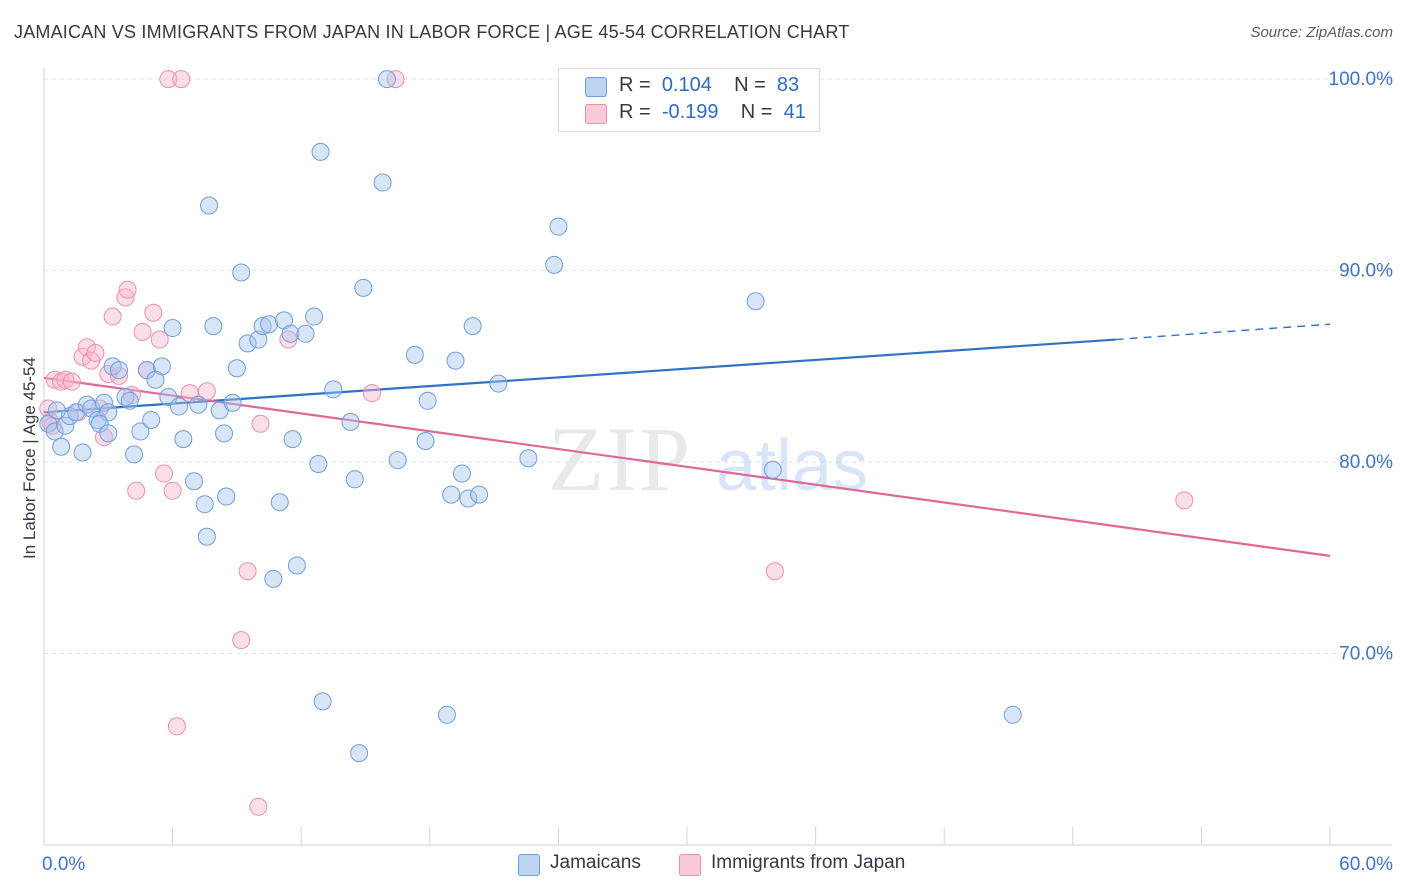 This screenshot has width=1406, height=892. Describe the element at coordinates (620, 459) in the screenshot. I see `watermark-zip: ZIP` at that location.